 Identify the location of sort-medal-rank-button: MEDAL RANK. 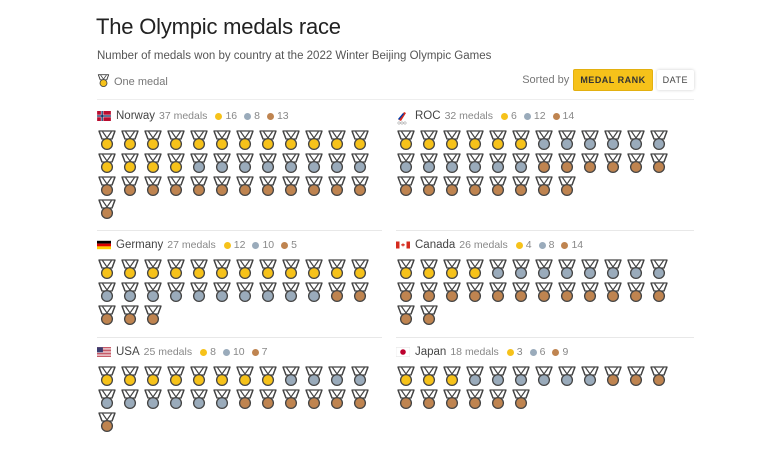
(613, 80).